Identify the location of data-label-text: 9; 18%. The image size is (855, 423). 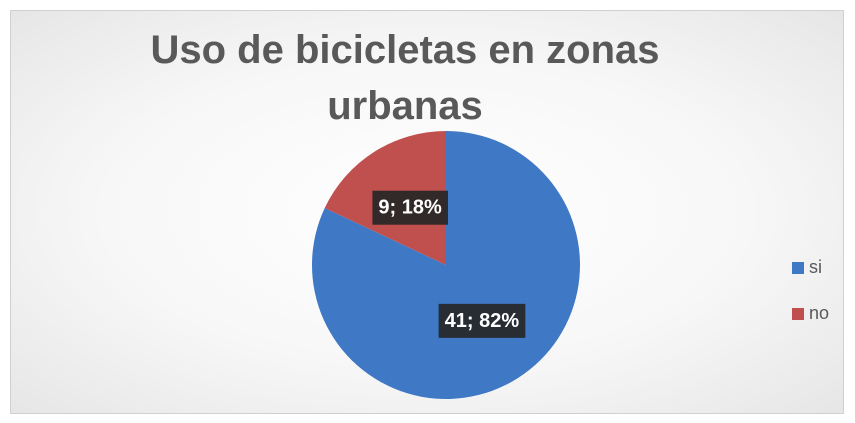
(410, 208).